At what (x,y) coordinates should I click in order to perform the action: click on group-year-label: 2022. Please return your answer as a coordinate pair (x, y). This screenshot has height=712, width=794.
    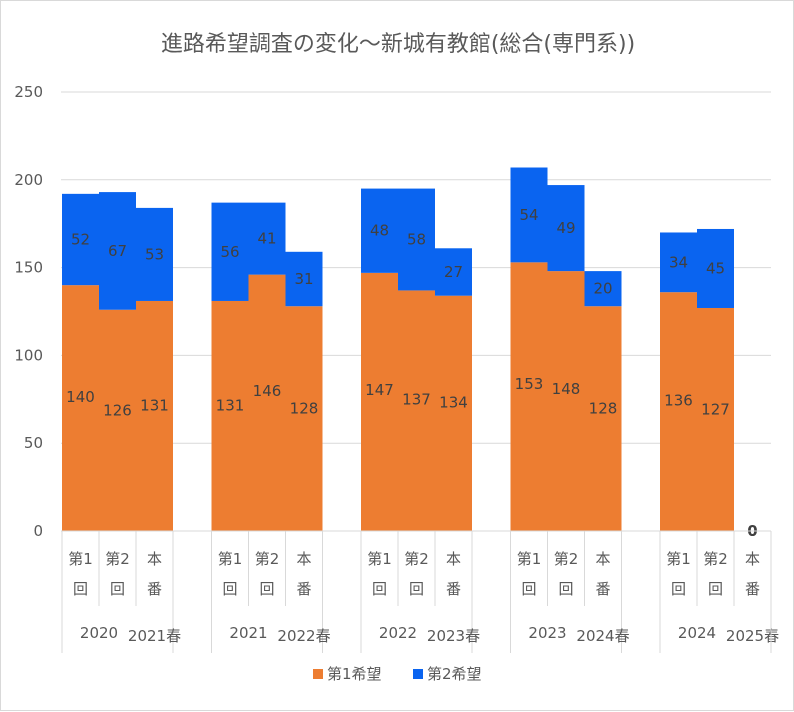
    Looking at the image, I should click on (398, 633).